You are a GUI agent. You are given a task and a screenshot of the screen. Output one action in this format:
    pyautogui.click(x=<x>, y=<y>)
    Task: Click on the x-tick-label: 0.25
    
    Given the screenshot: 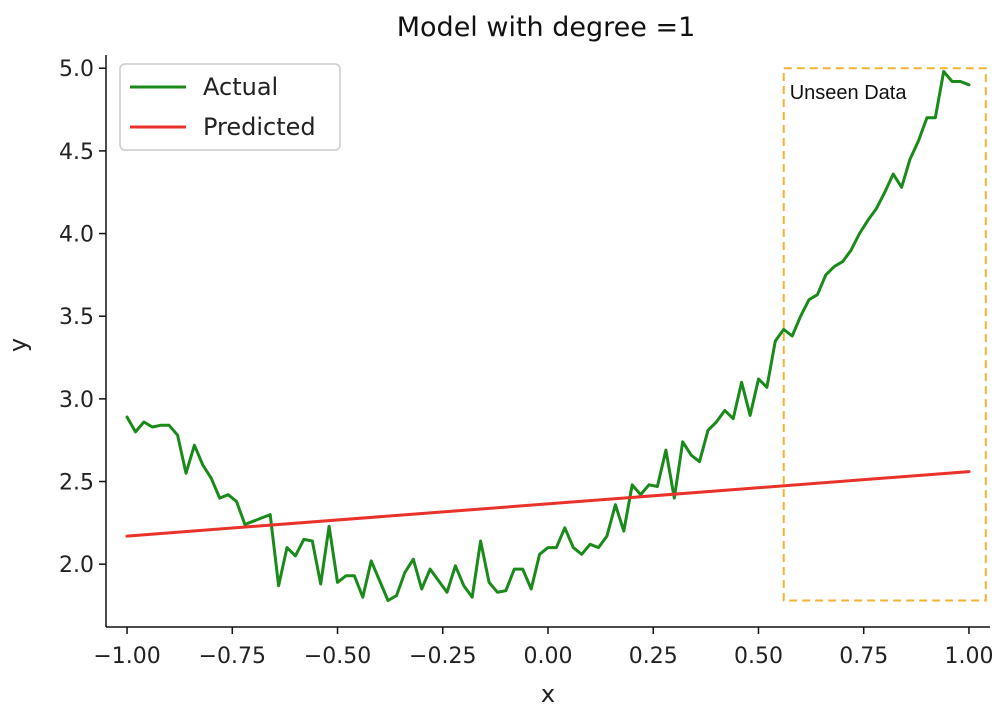 What is the action you would take?
    pyautogui.click(x=653, y=656)
    